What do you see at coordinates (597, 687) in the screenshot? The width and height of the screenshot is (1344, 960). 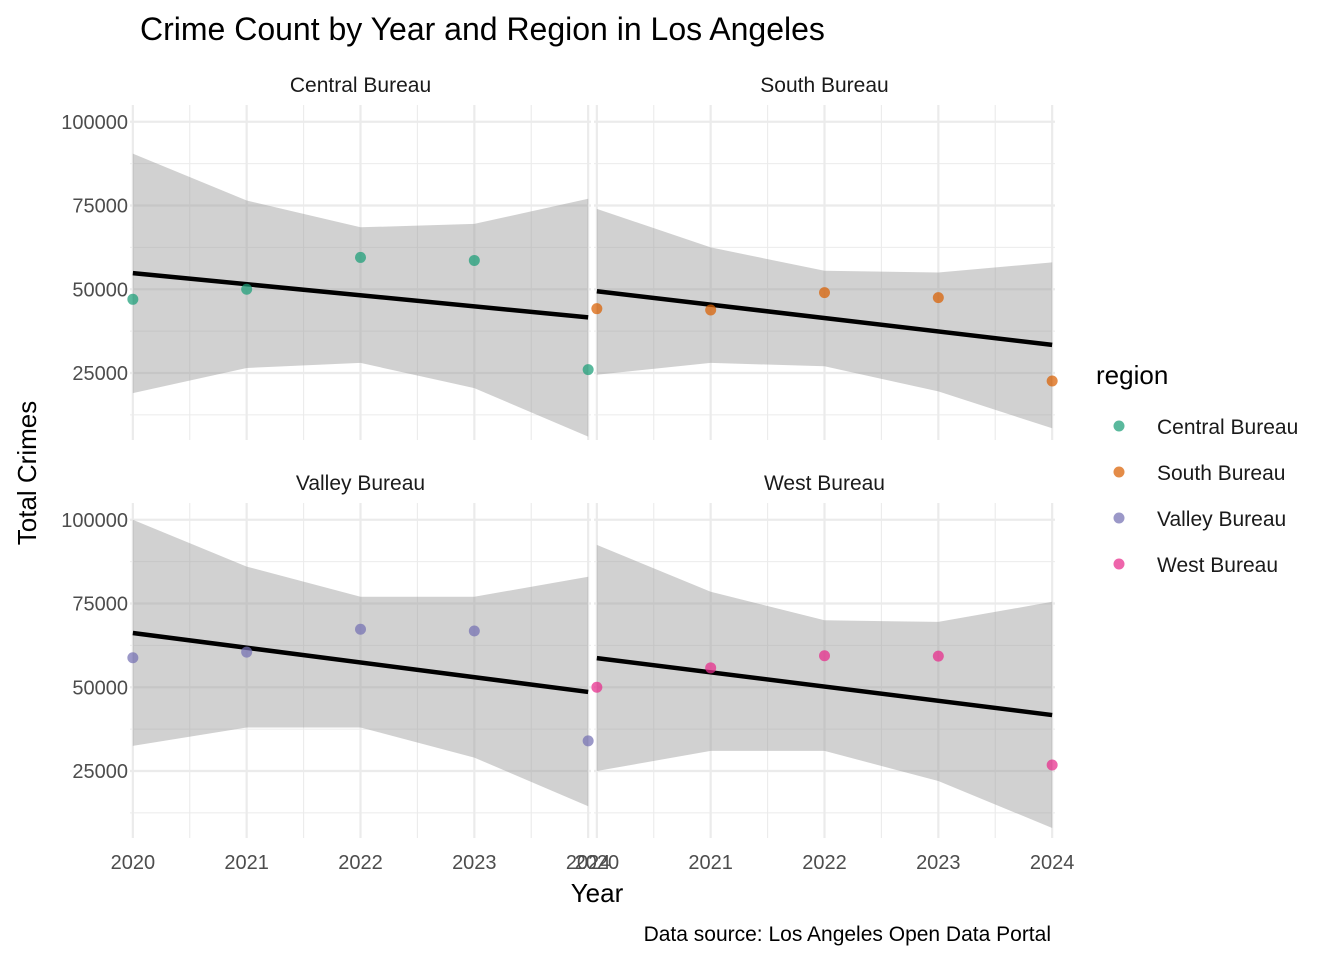 I see `data-point-west-bureau-2020` at bounding box center [597, 687].